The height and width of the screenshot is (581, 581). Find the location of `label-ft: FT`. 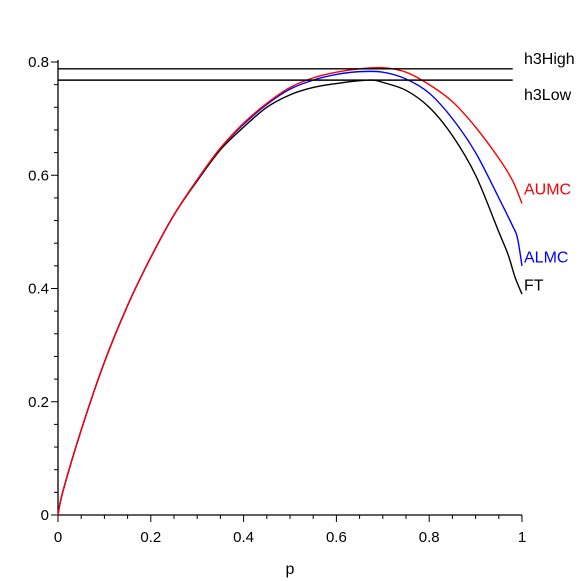

label-ft: FT is located at coordinates (534, 286).